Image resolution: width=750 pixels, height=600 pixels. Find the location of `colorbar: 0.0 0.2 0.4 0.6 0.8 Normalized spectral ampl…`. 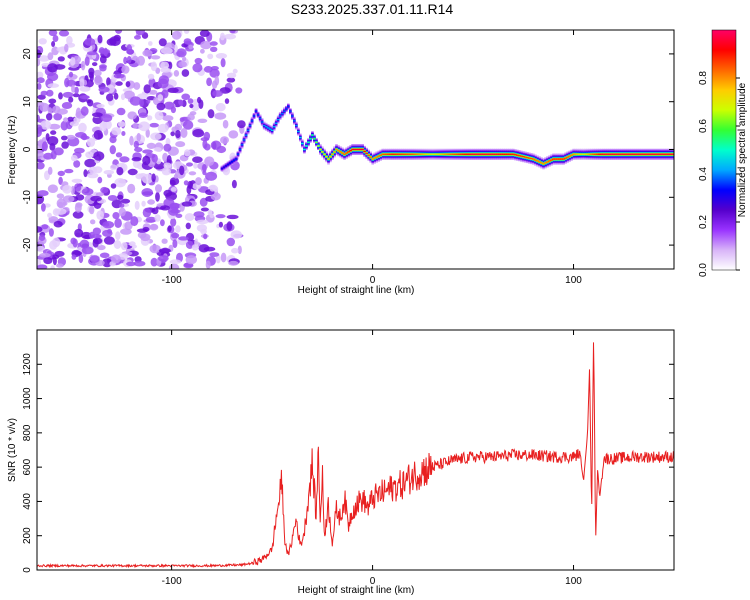

colorbar: 0.0 0.2 0.4 0.6 0.8 Normalized spectral ampl… is located at coordinates (723, 153).